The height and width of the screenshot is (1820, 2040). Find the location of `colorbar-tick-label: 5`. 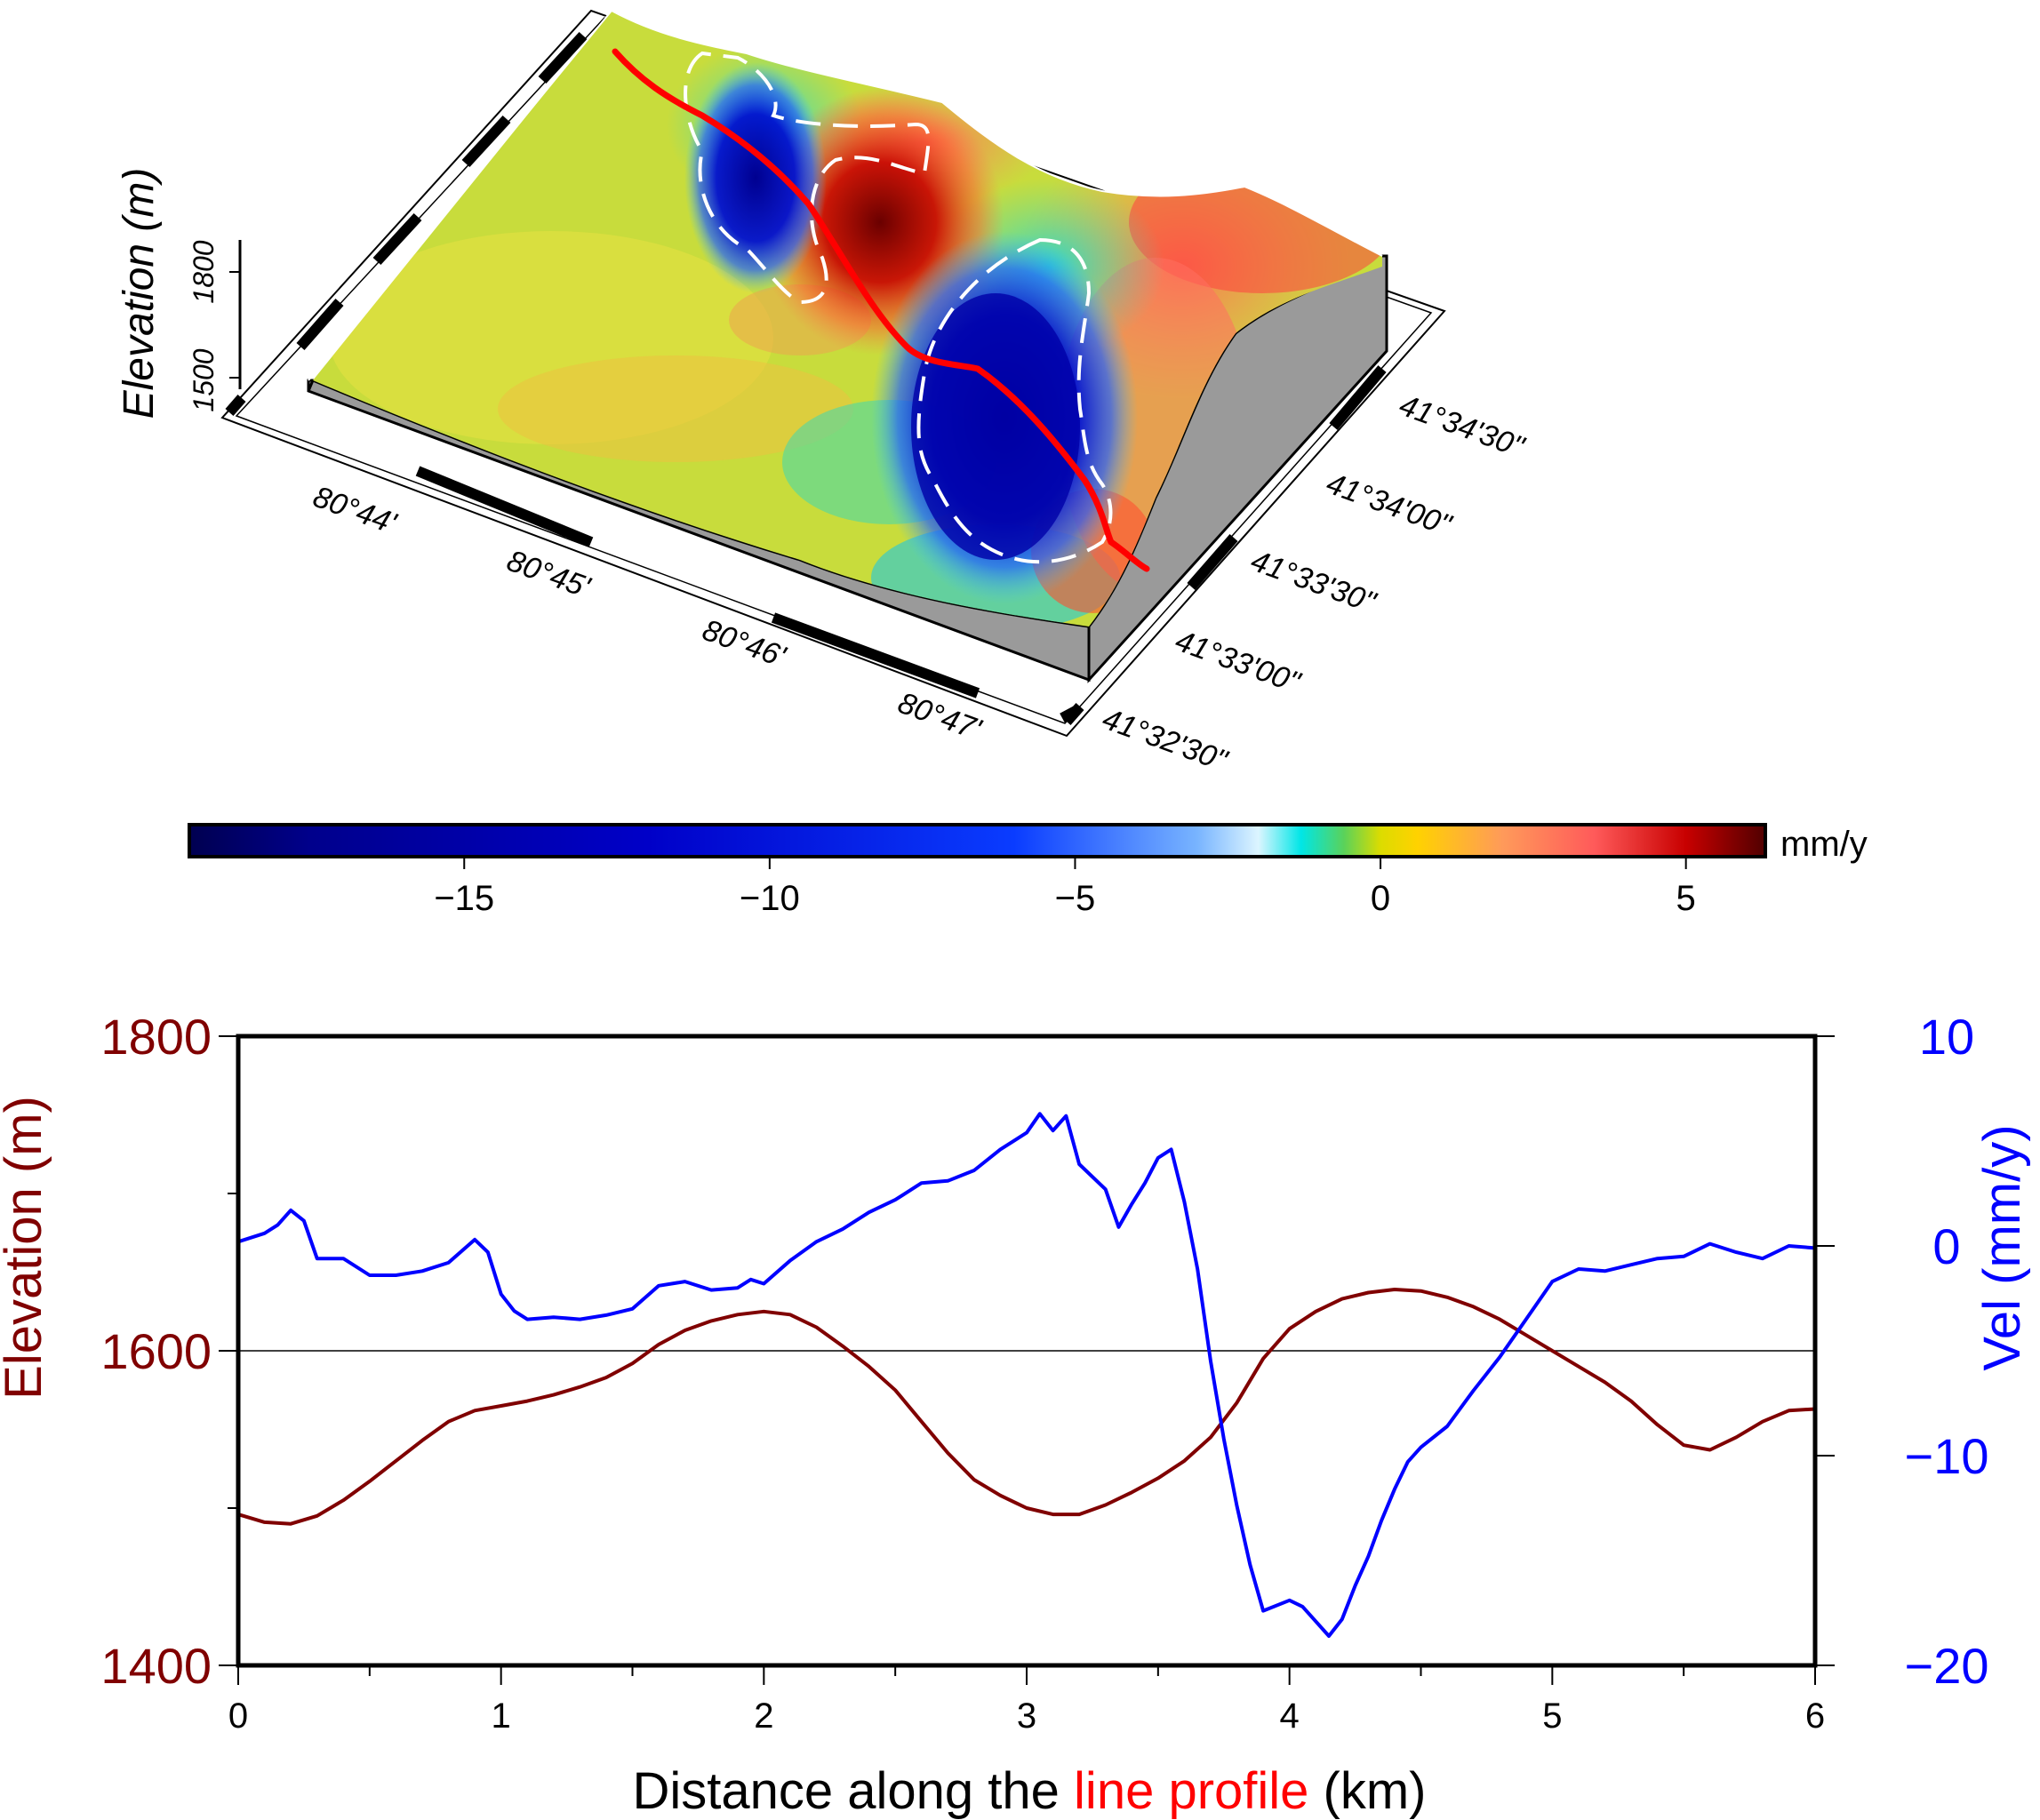

colorbar-tick-label: 5 is located at coordinates (1686, 898).